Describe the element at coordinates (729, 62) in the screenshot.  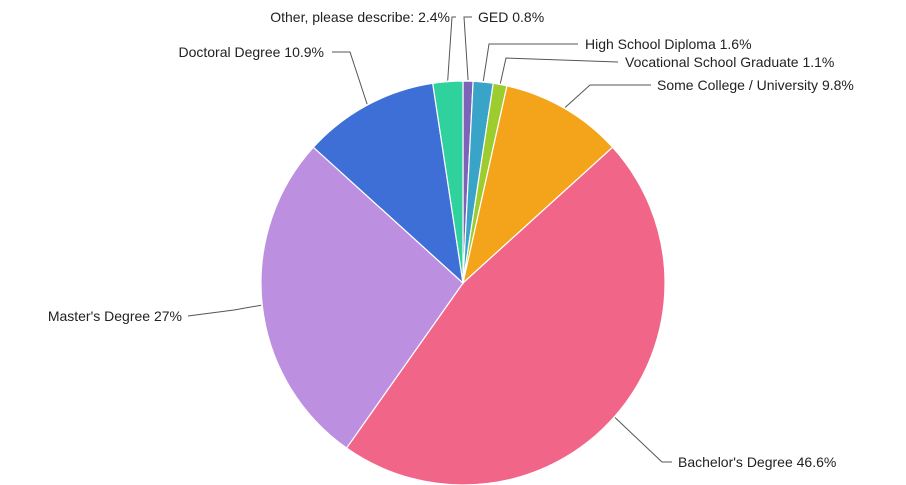
I see `slice-label: Vocational School Graduate 1.1%` at that location.